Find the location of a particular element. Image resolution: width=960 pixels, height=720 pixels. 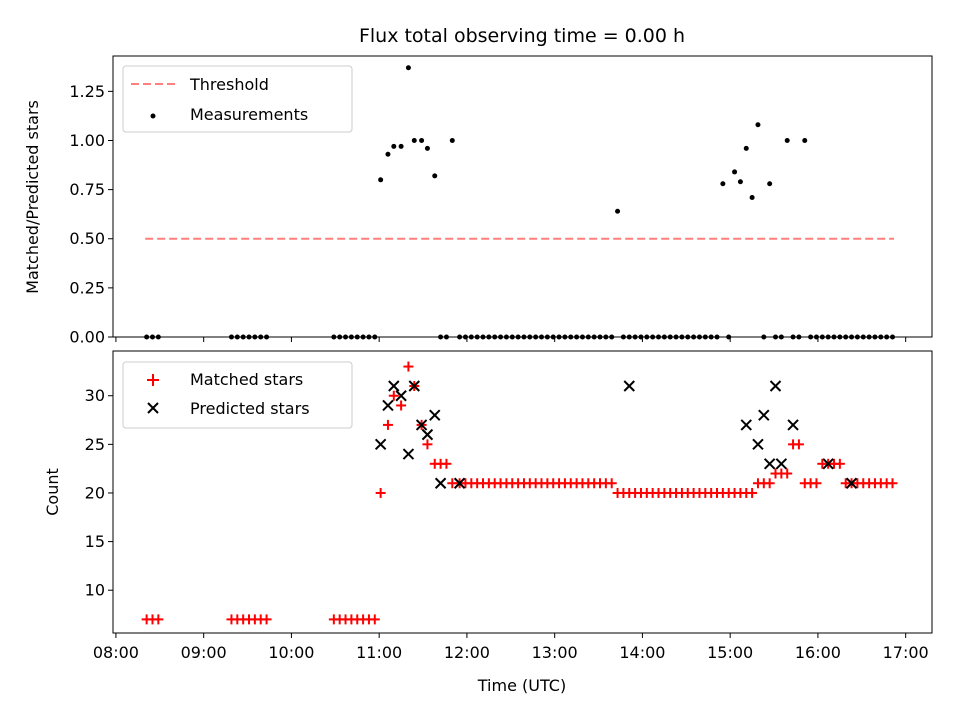

legend-threshold-label: Threshold is located at coordinates (229, 84).